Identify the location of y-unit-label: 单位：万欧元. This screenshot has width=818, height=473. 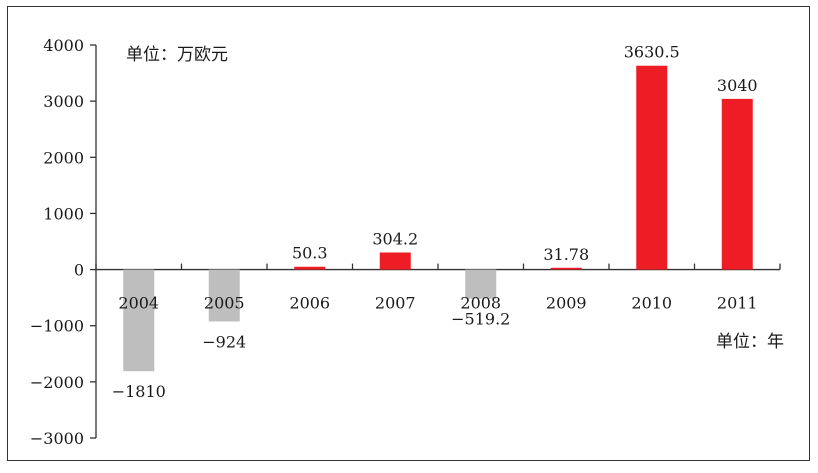
(177, 55).